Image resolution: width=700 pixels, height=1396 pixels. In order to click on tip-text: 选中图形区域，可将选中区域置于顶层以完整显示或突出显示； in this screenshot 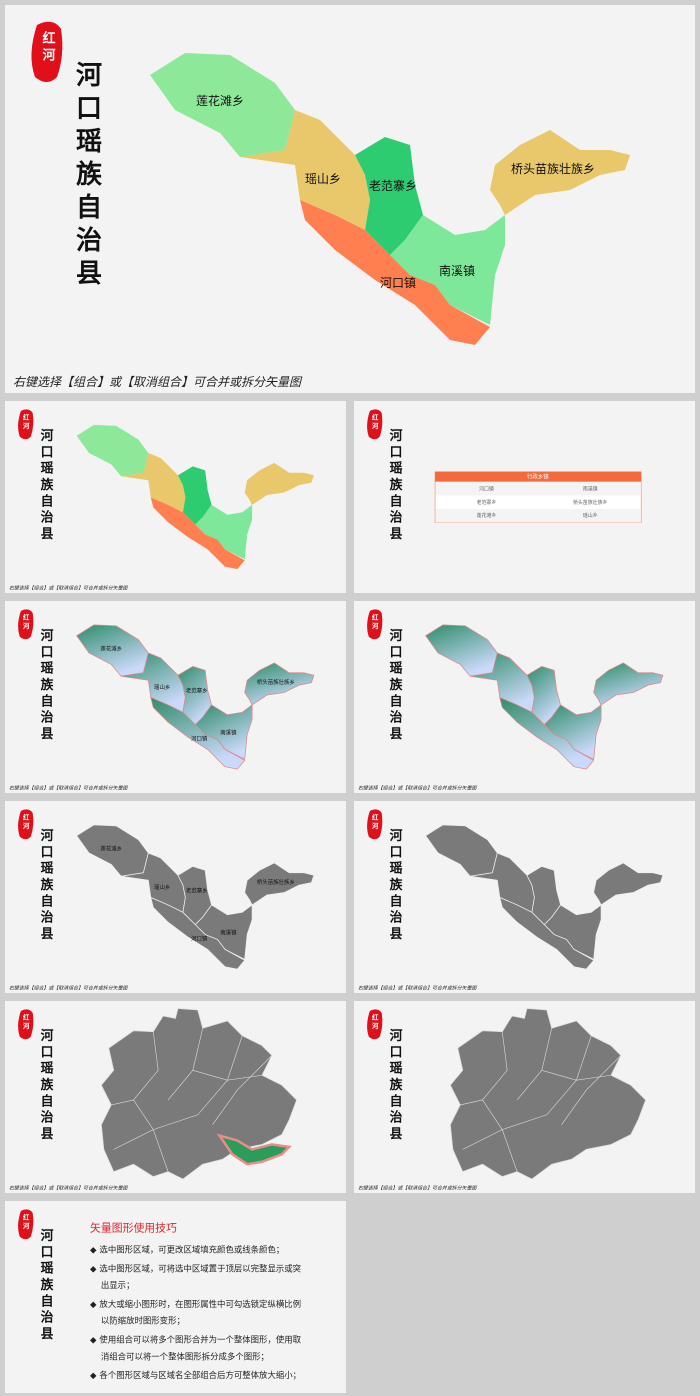, I will do `click(200, 1277)`.